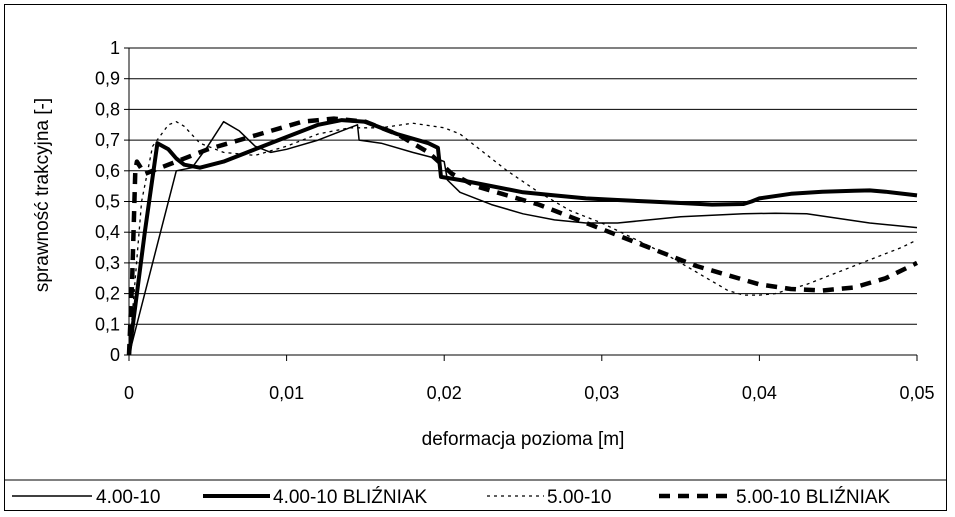 This screenshot has width=955, height=517. Describe the element at coordinates (129, 393) in the screenshot. I see `x-tick-label: 0` at that location.